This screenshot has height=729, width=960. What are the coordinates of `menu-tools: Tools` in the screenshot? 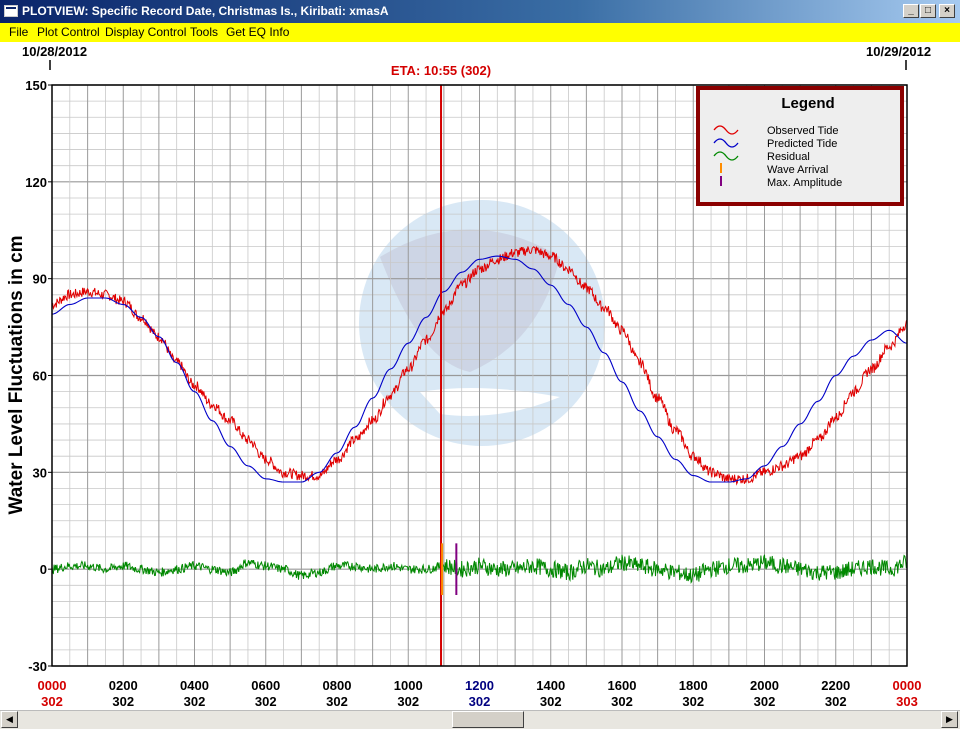 It's located at (204, 32).